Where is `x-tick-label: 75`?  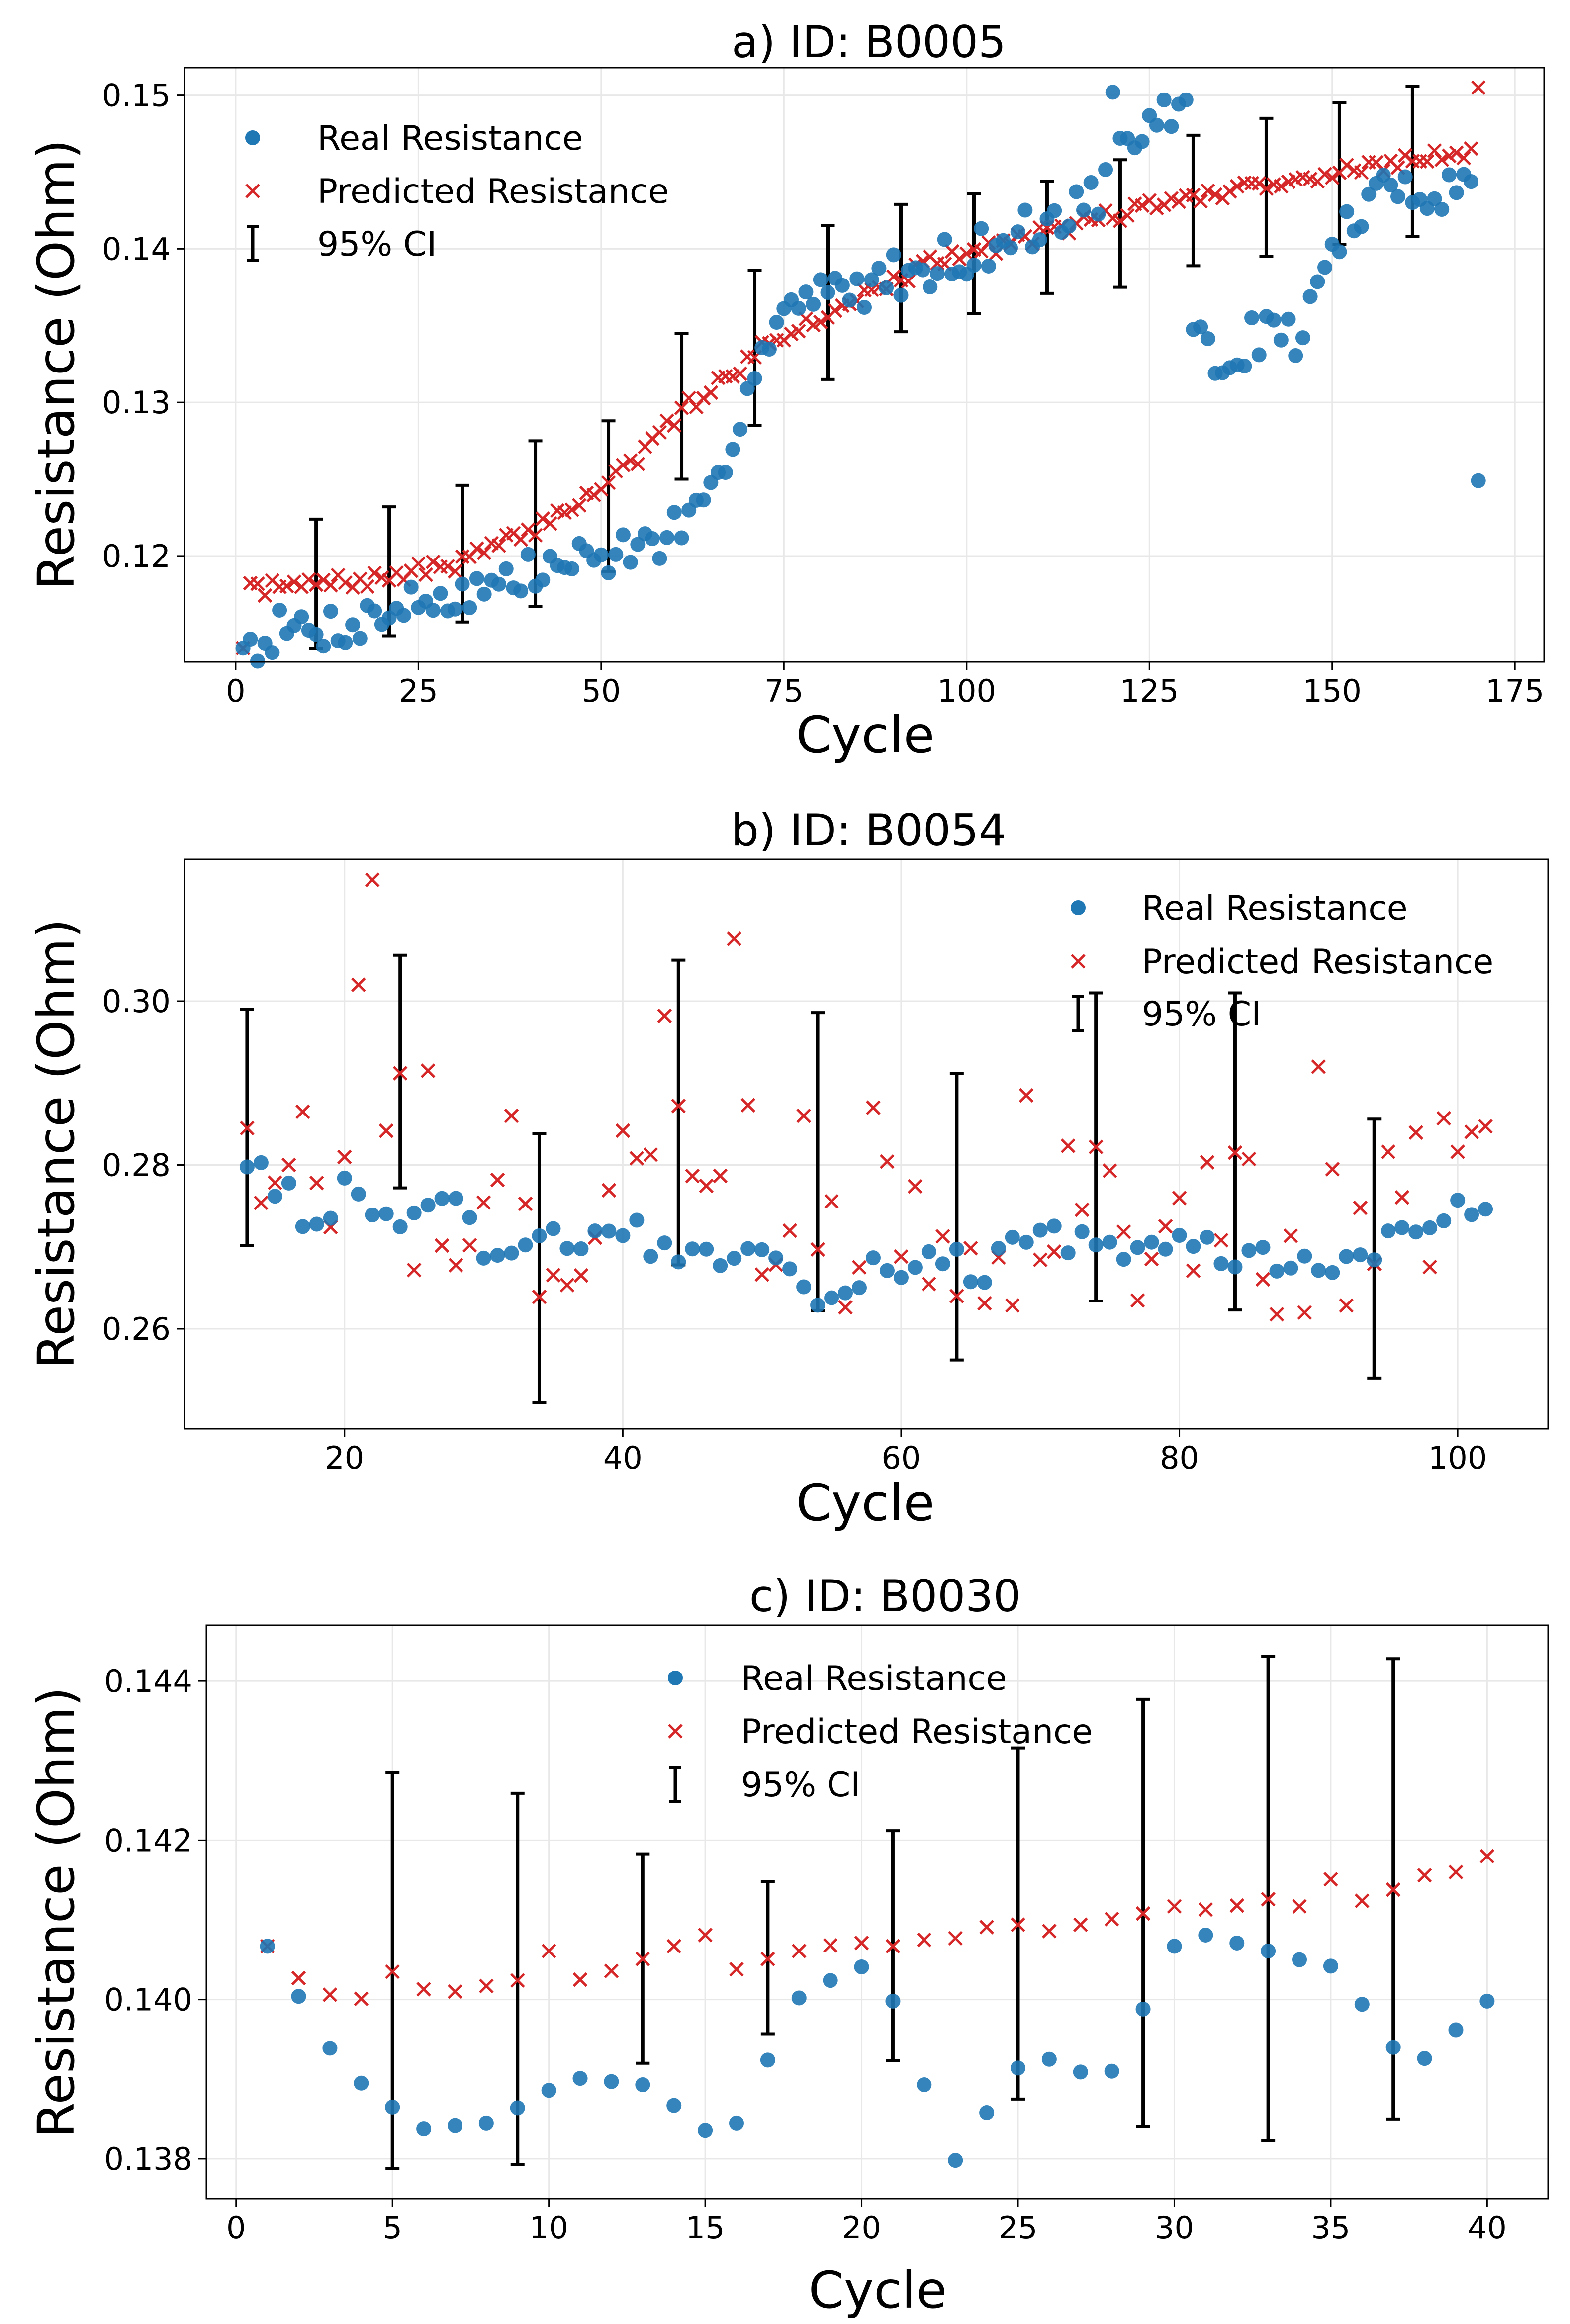
x-tick-label: 75 is located at coordinates (784, 691).